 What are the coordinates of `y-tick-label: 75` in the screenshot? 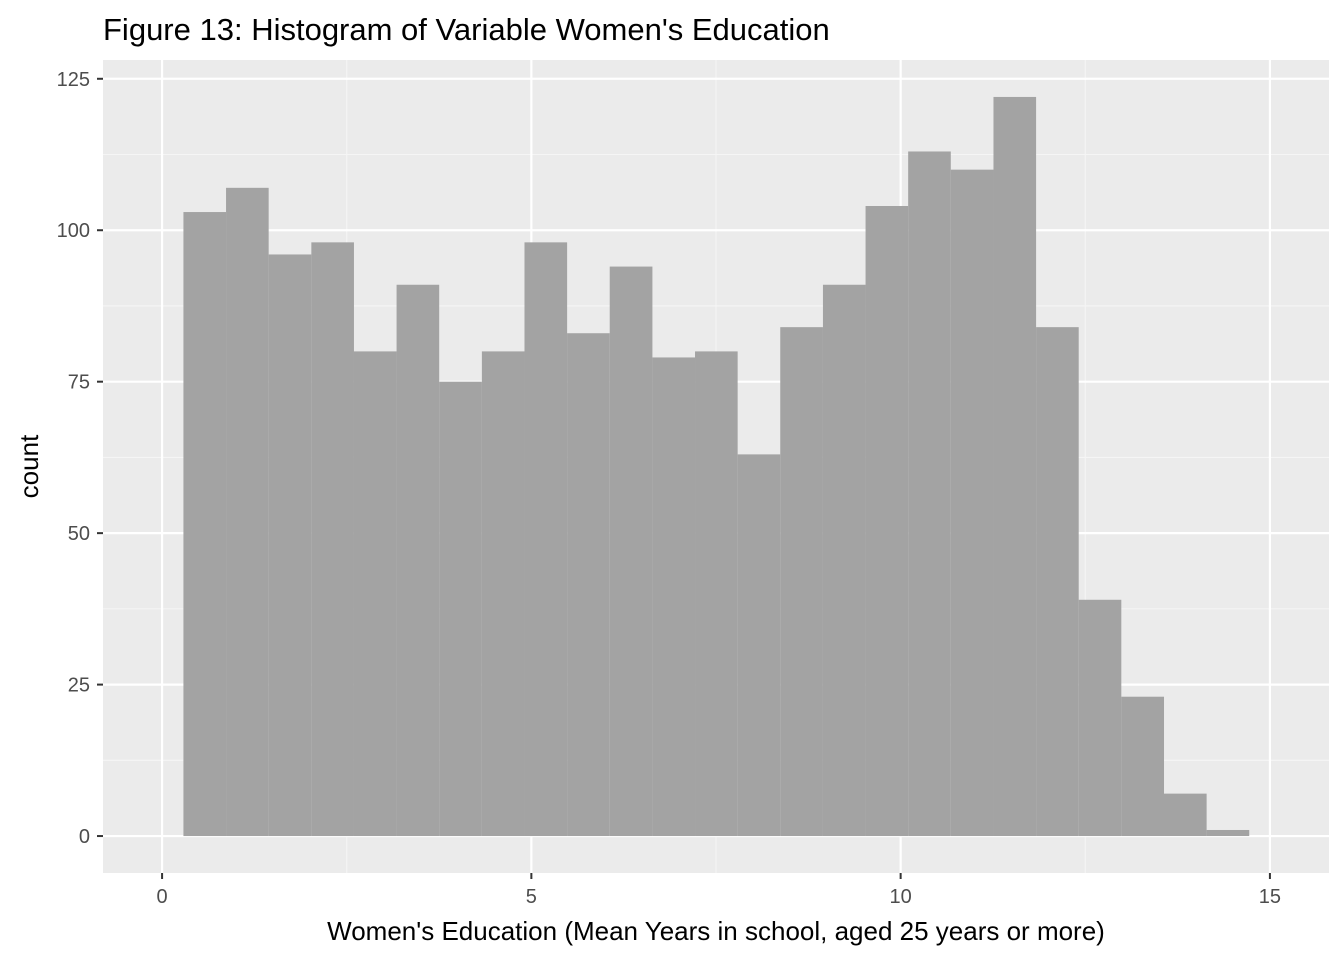 It's located at (79, 383).